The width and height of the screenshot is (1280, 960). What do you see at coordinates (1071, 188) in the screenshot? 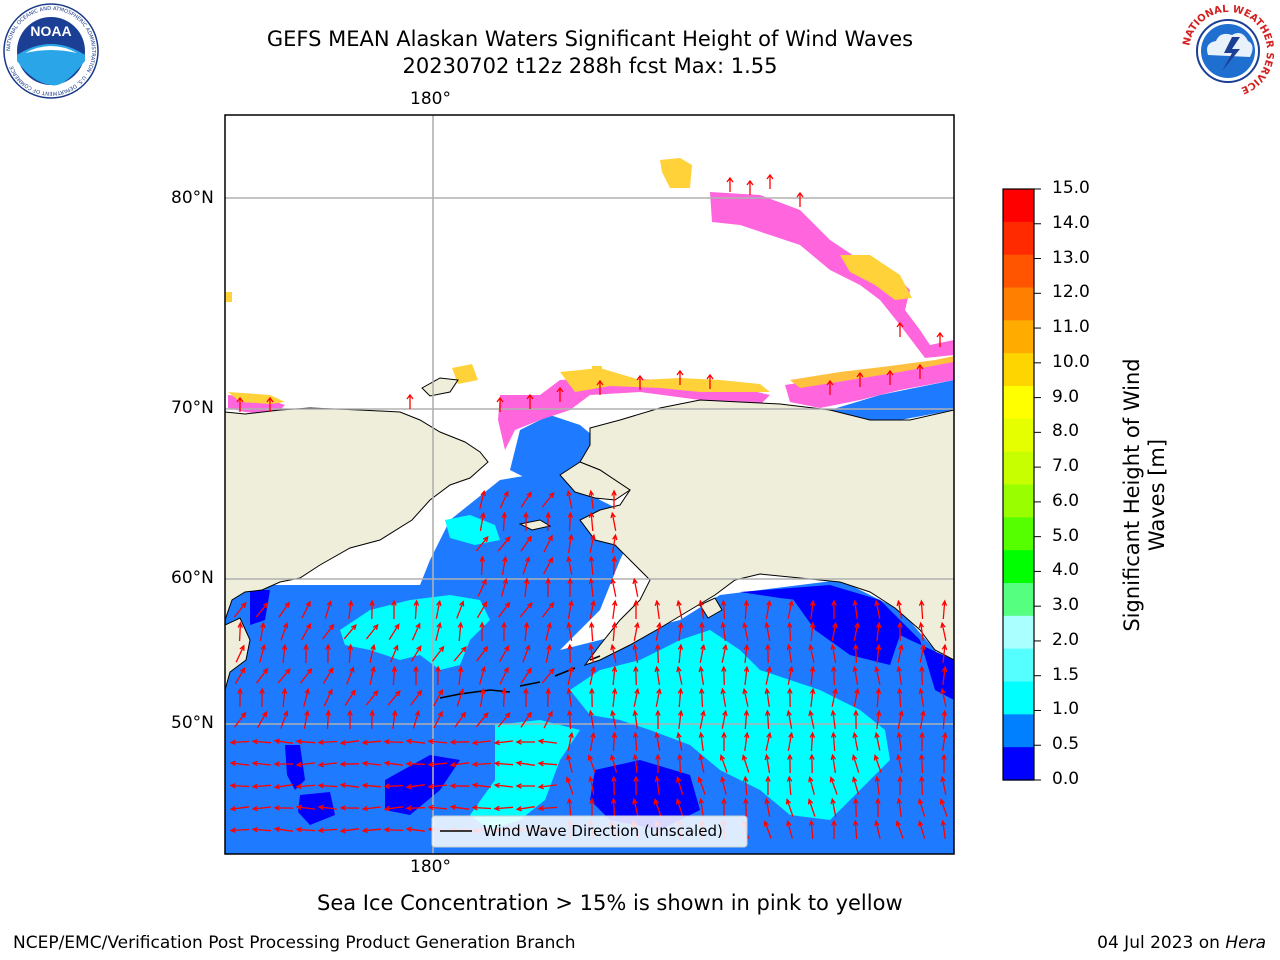
I see `colorbar-tick-label: 15.0` at bounding box center [1071, 188].